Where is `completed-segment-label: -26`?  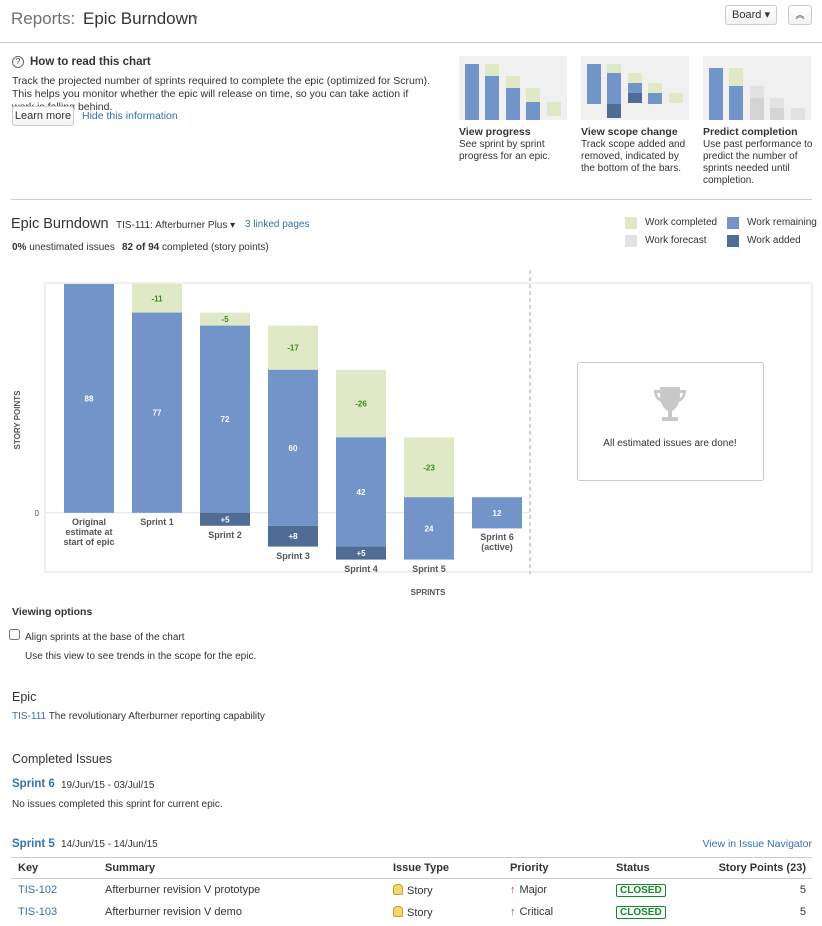
completed-segment-label: -26 is located at coordinates (361, 404).